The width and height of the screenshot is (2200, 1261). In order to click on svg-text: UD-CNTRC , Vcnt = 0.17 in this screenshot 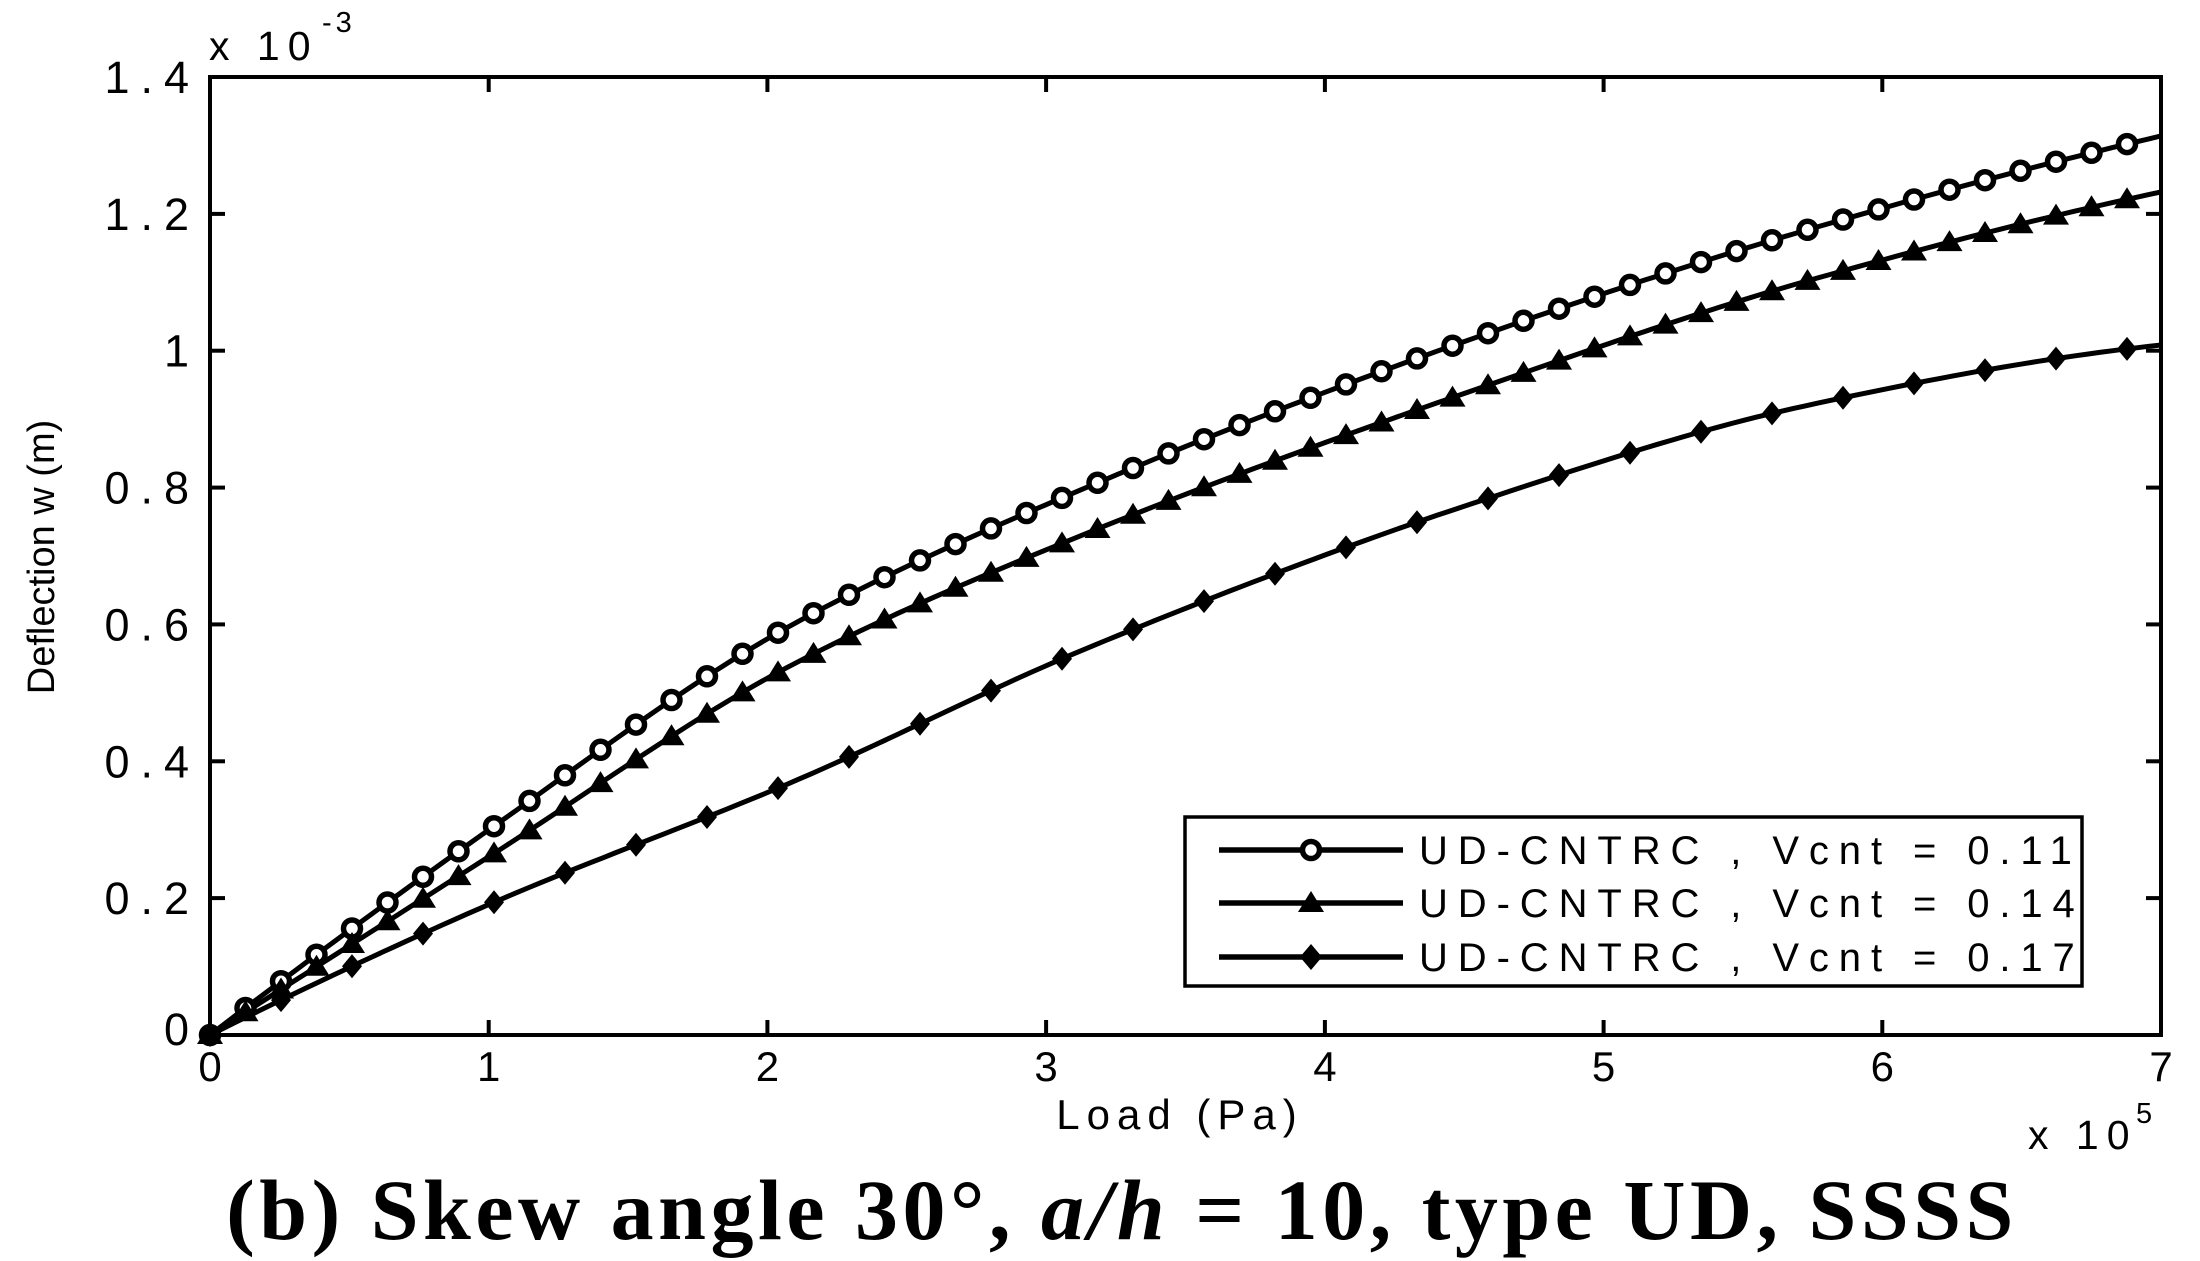, I will do `click(1752, 958)`.